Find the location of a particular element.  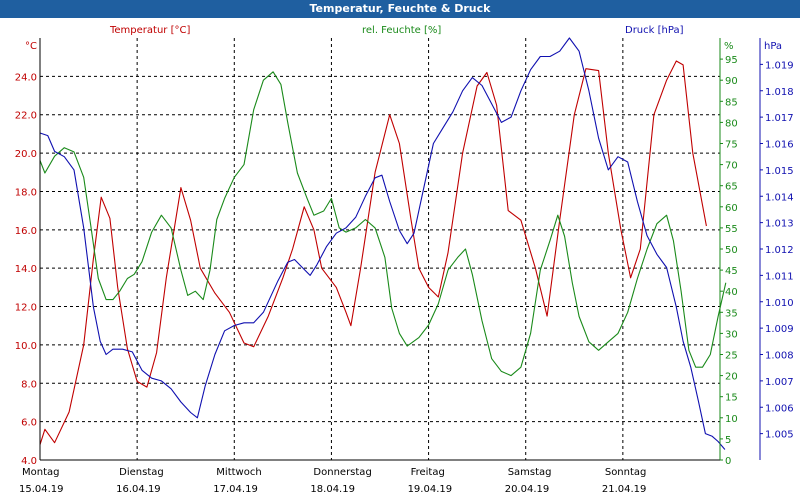

temperature-tick-label: 20.0 is located at coordinates (26, 154).